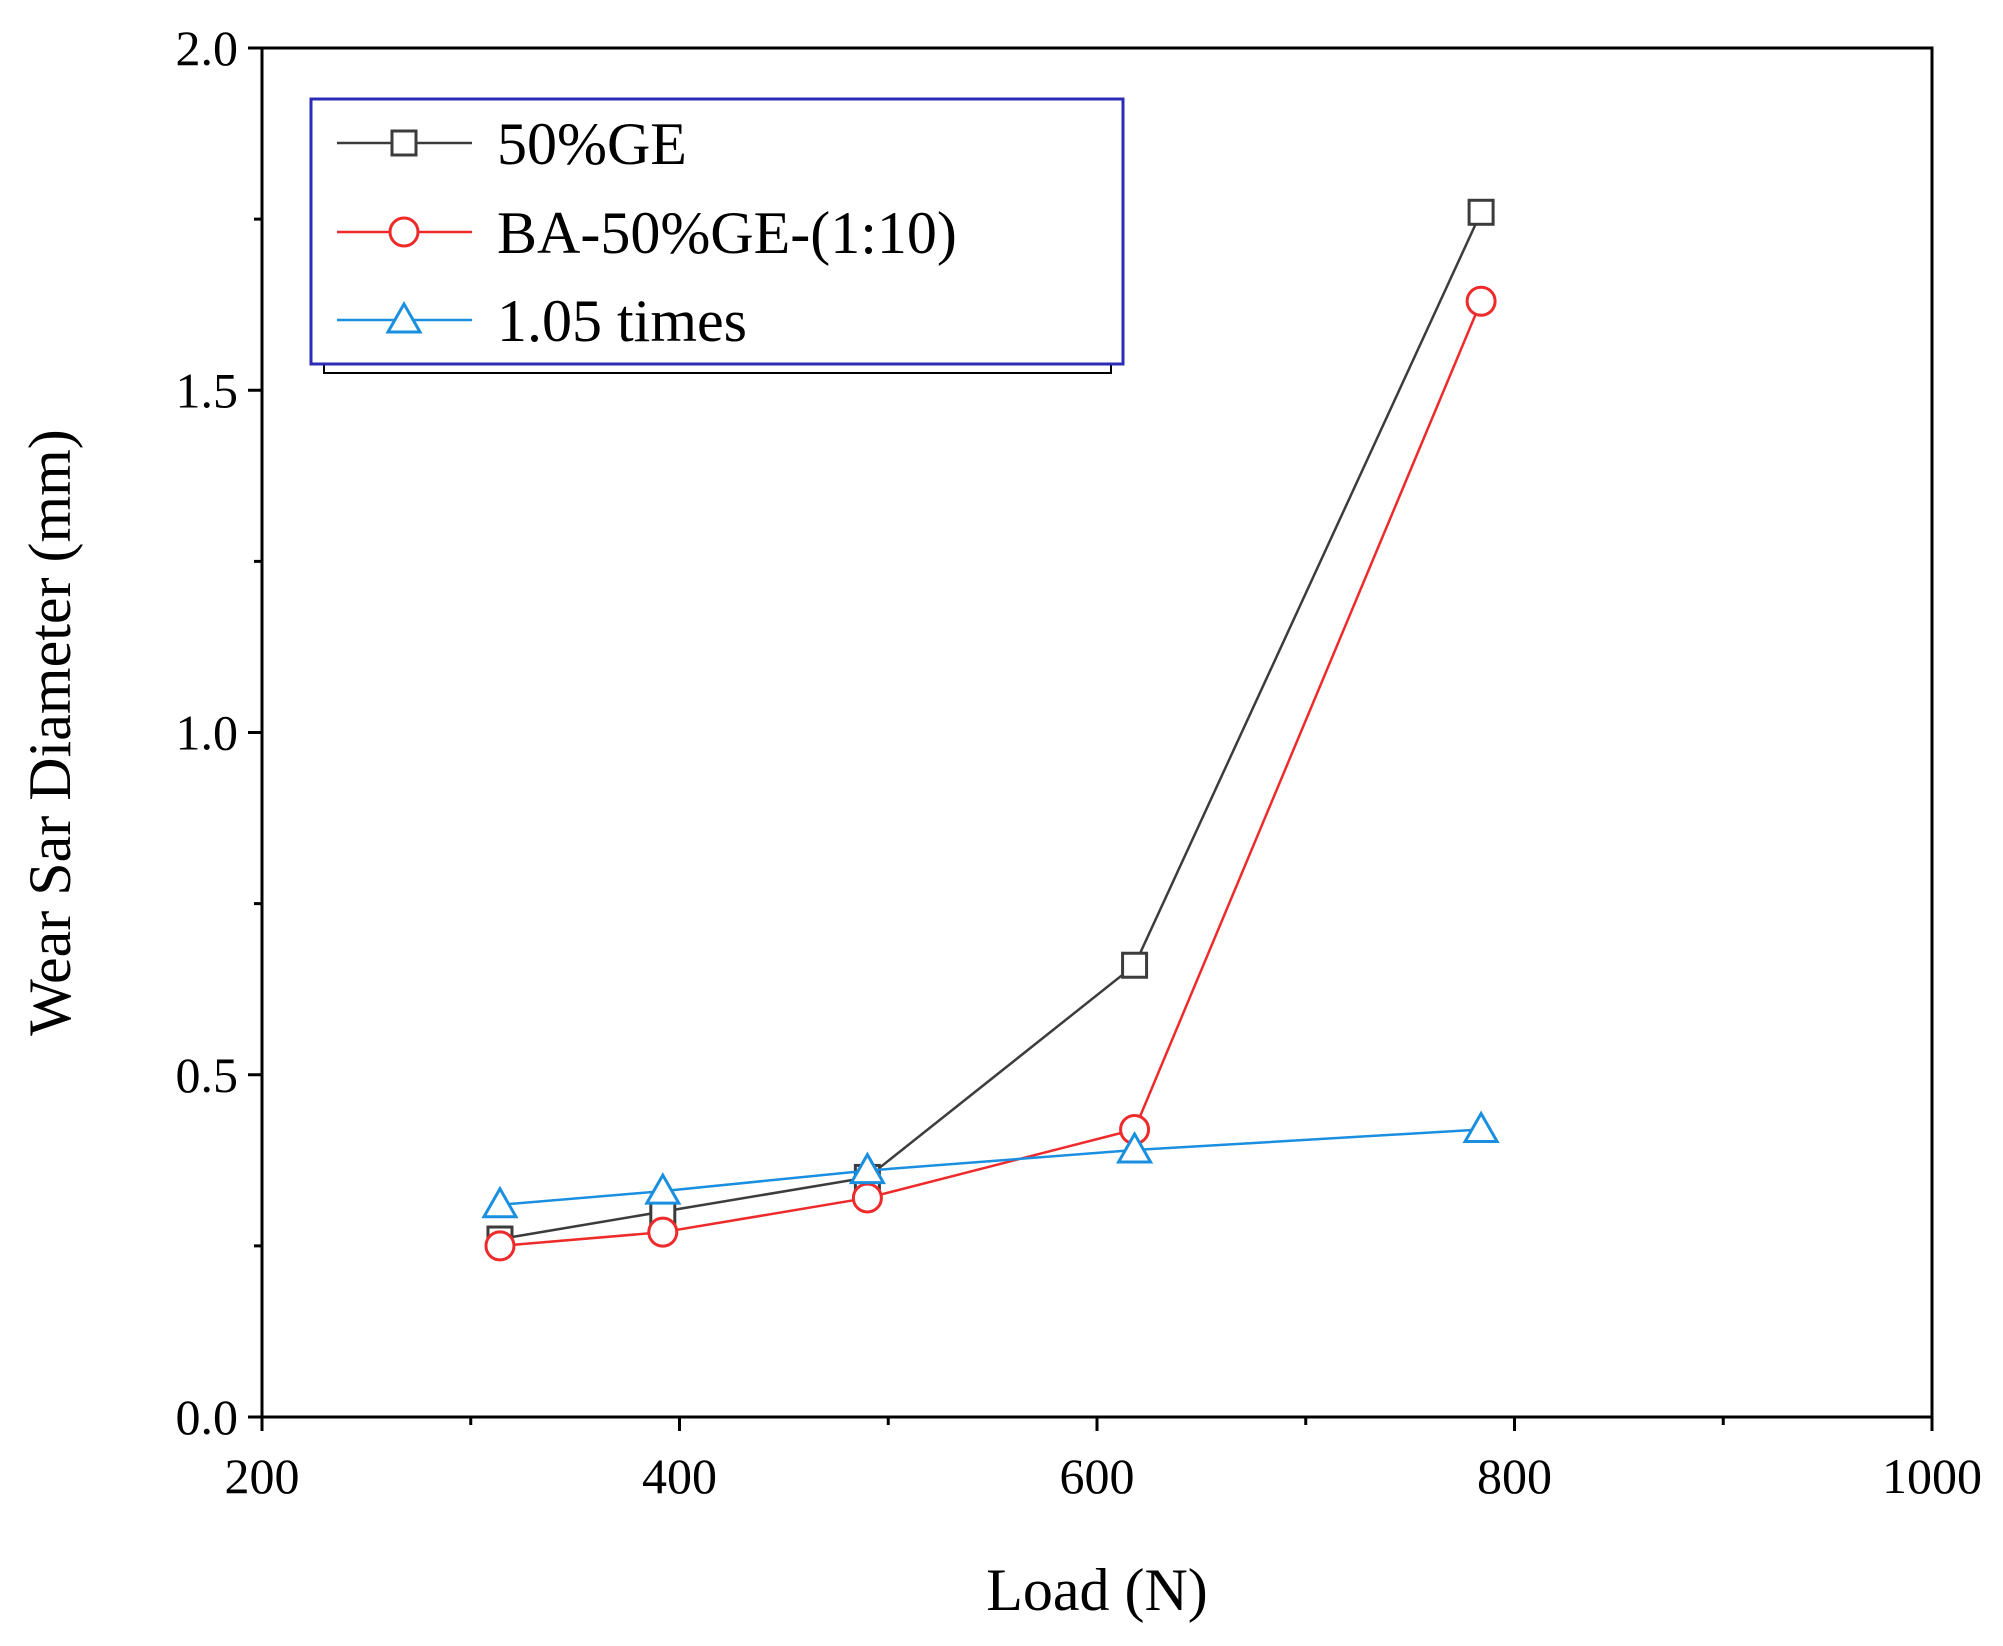  I want to click on legend-label: BA-50%GE-(1:10), so click(727, 233).